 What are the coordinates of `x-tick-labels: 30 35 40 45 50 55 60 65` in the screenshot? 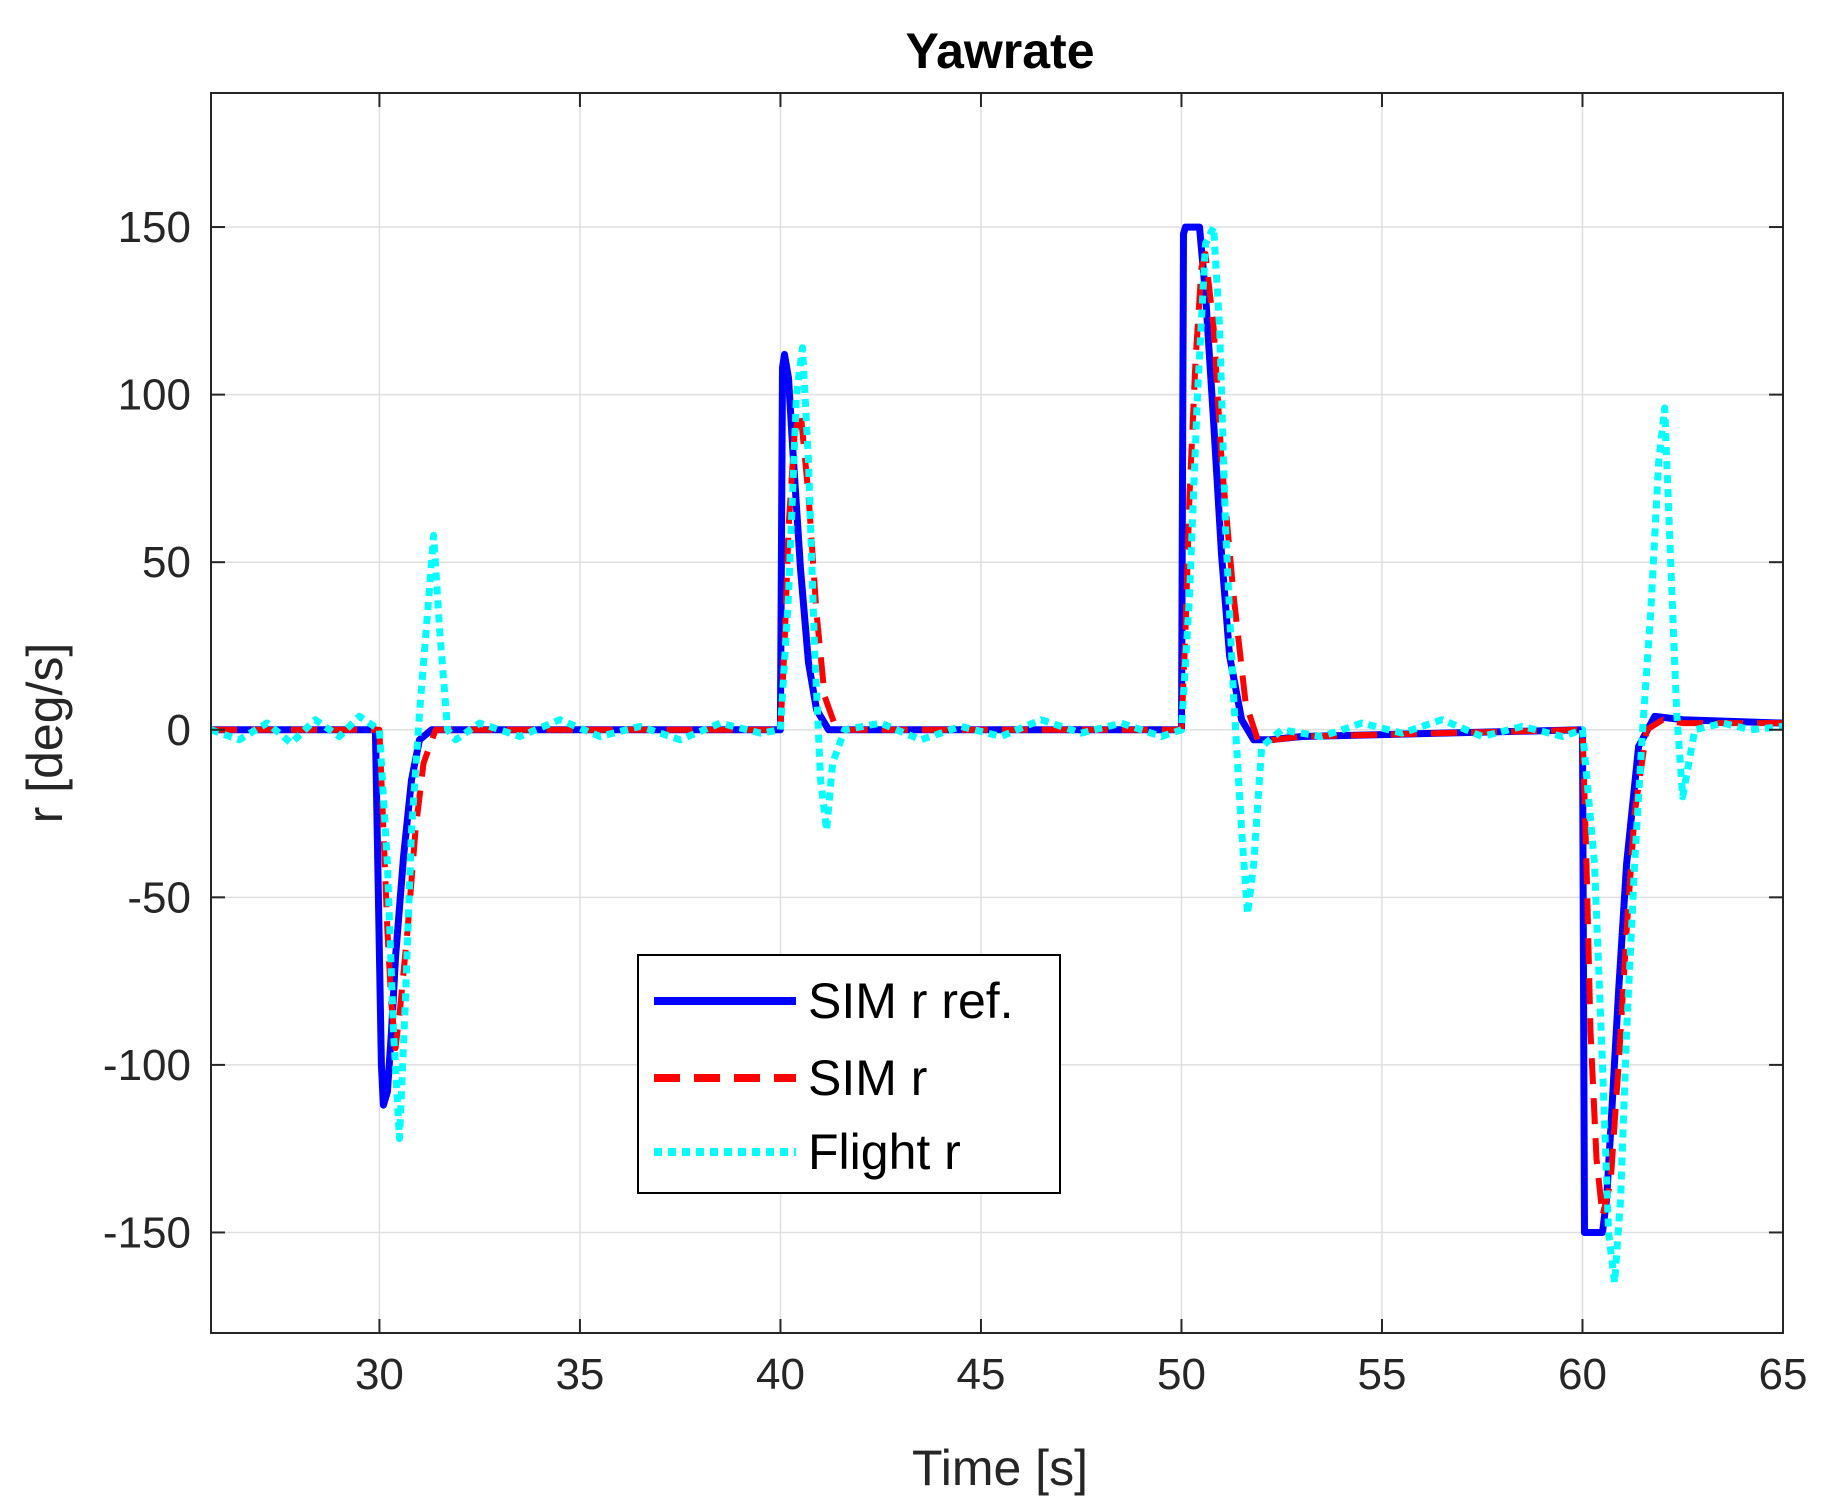 It's located at (1081, 1374).